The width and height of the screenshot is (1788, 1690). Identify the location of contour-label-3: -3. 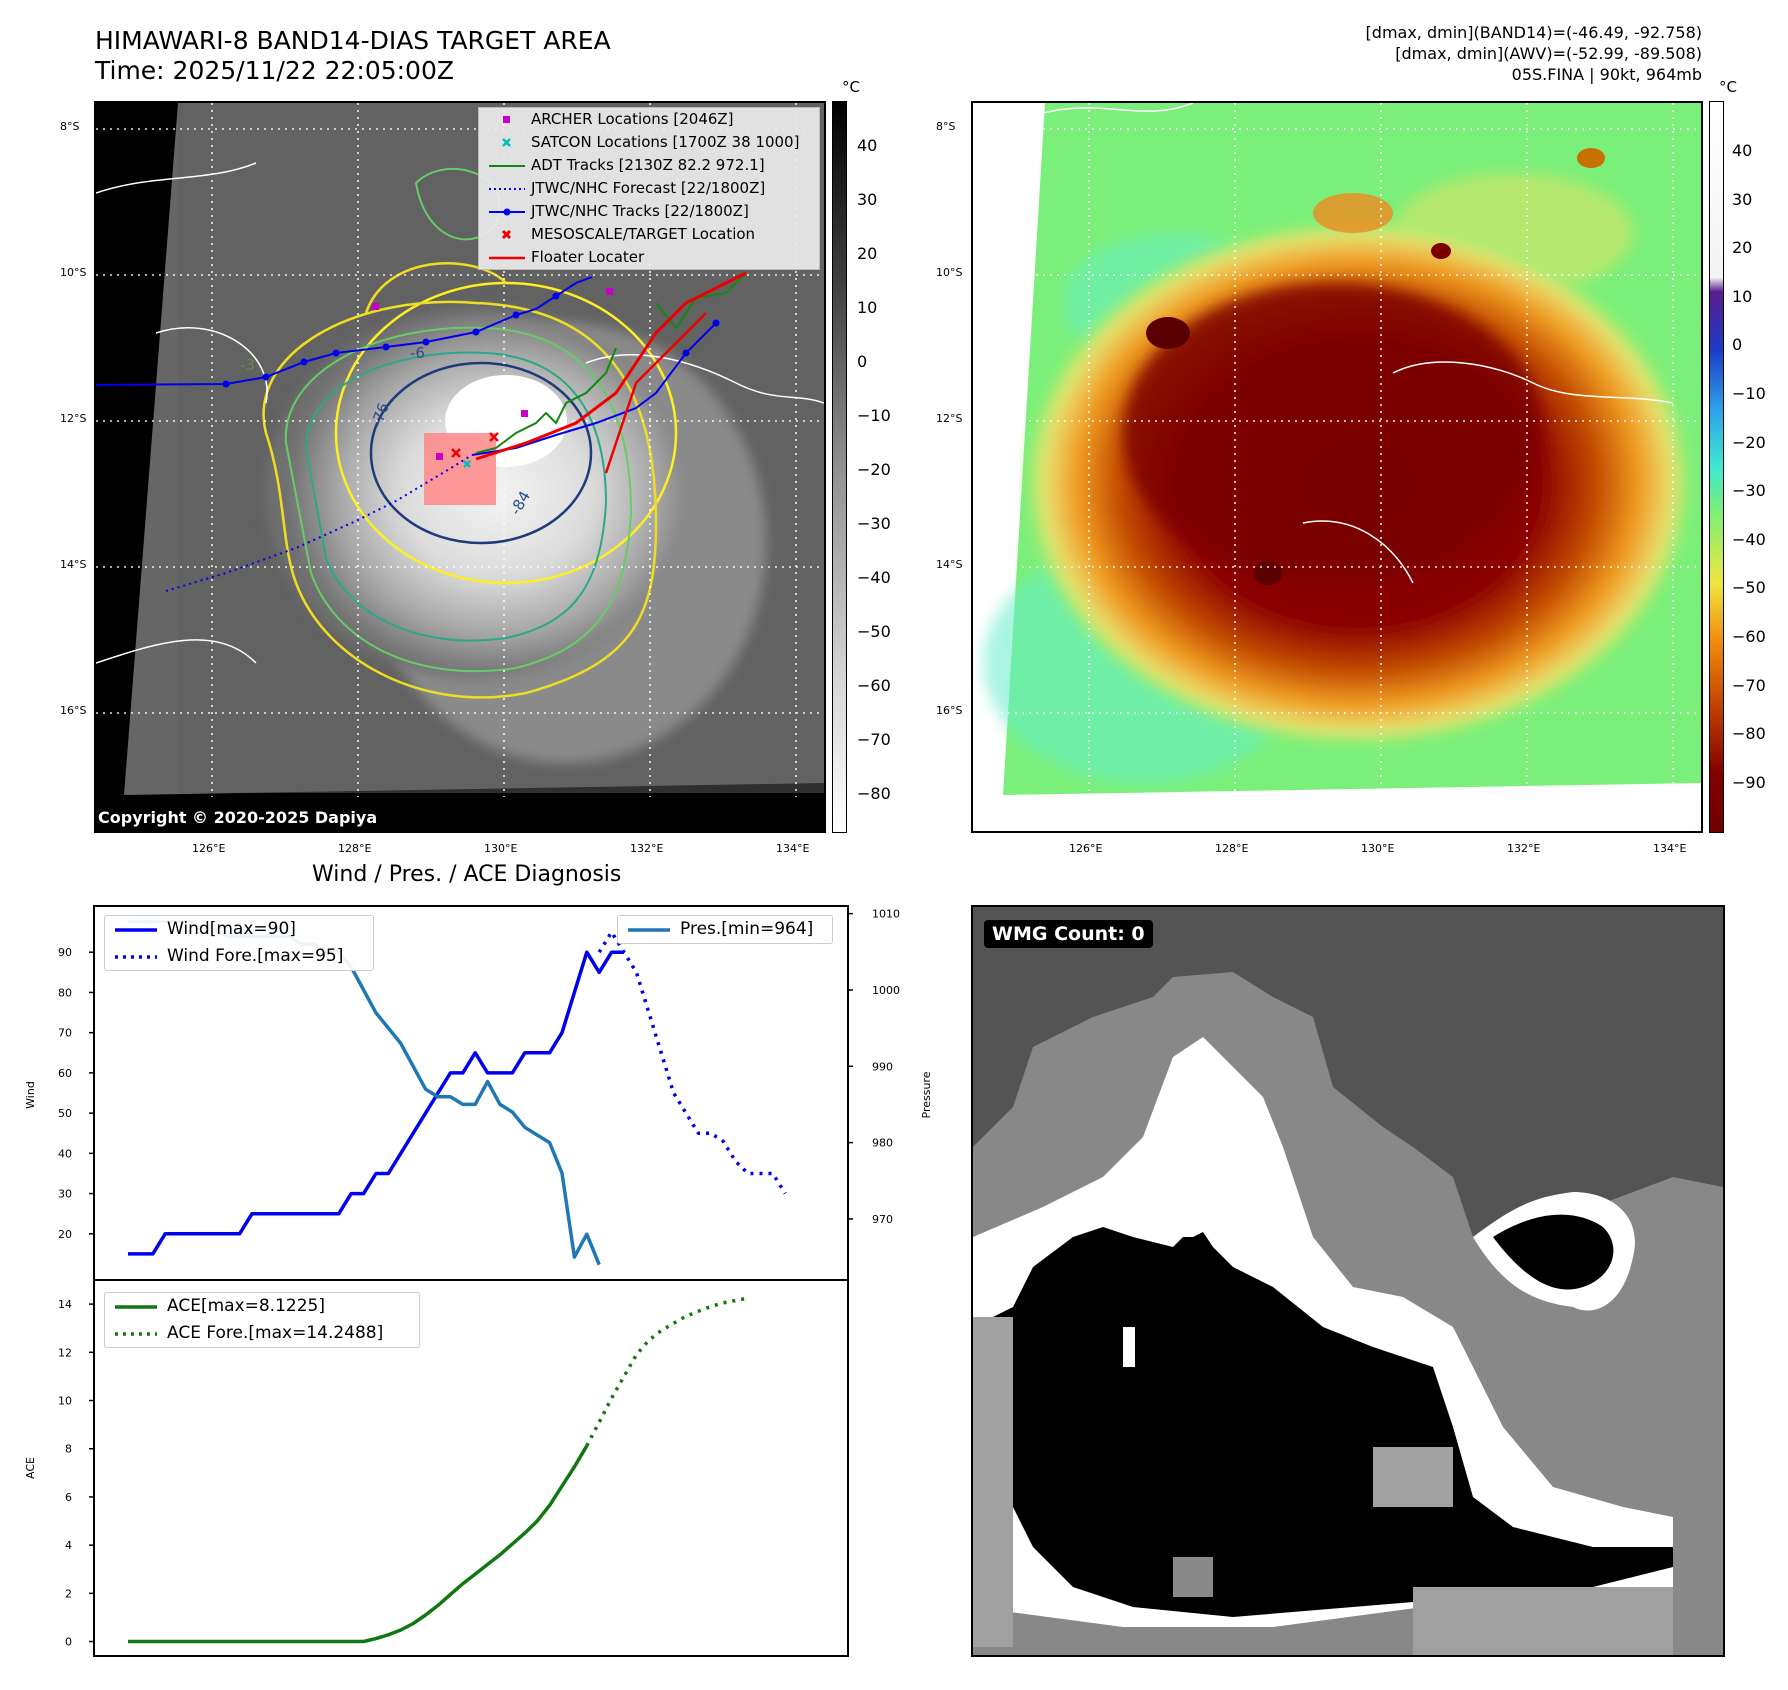
(247, 365).